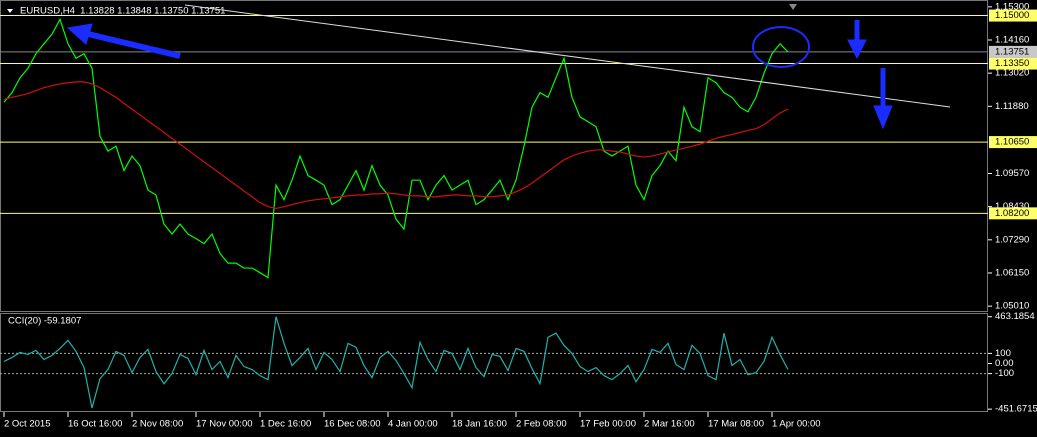  I want to click on y-tick-label: 1.07290, so click(1012, 239).